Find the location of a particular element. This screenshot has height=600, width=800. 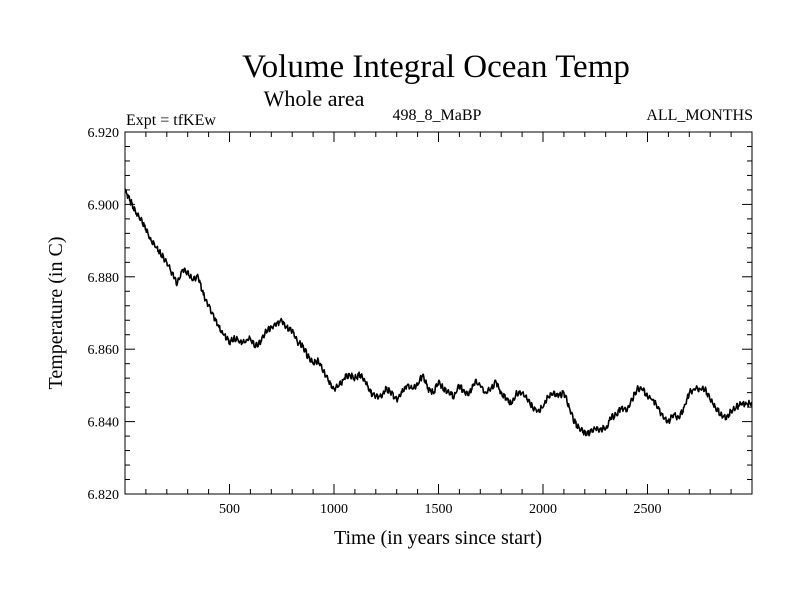

experiment-label: Expt = tfKEw is located at coordinates (171, 120).